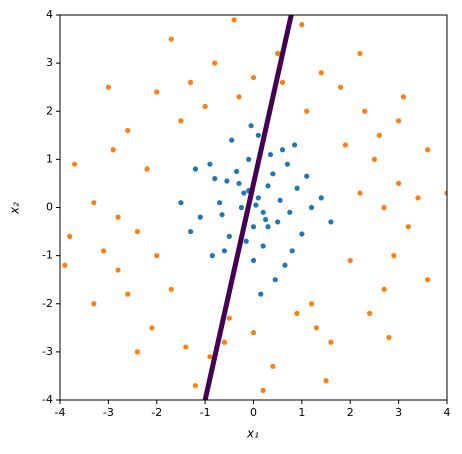  I want to click on x-tick-label: 4, so click(447, 412).